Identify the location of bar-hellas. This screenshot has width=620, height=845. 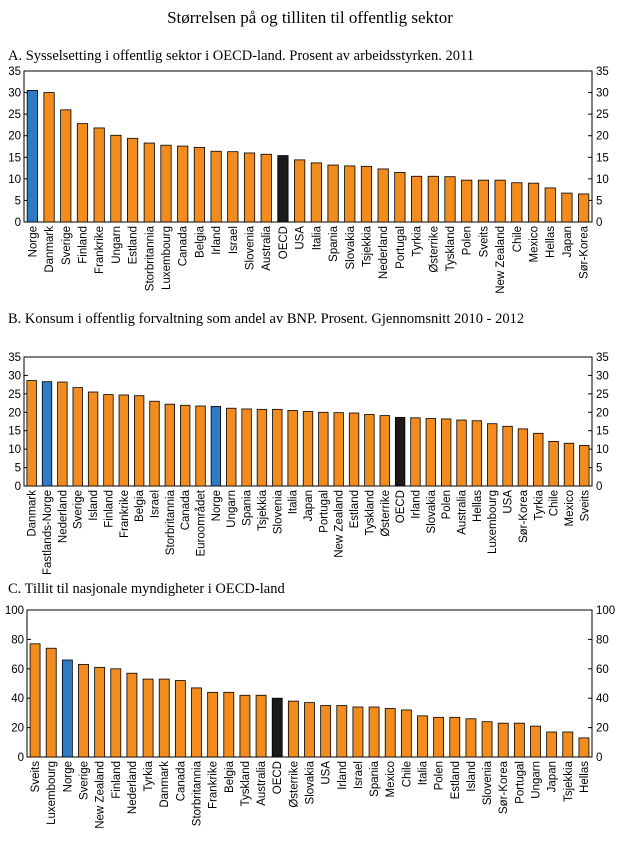
(550, 205).